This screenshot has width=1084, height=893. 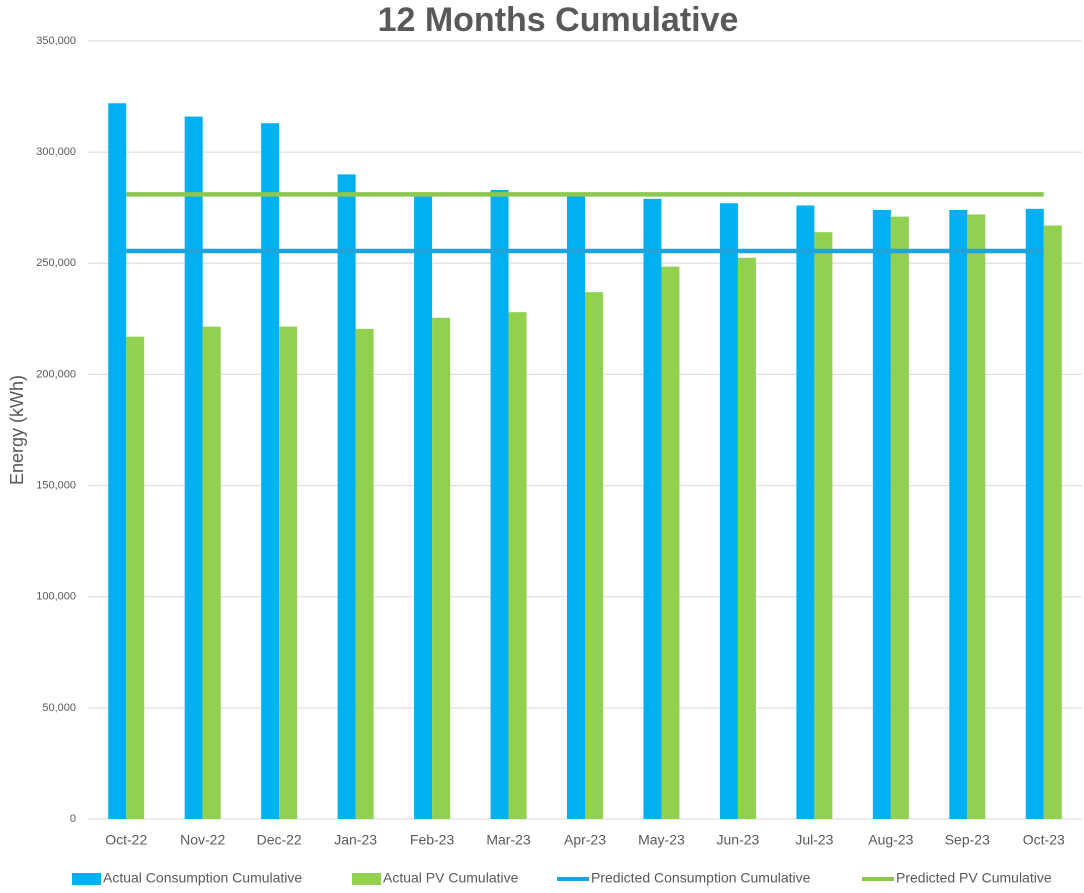 What do you see at coordinates (967, 840) in the screenshot?
I see `x-tick-label: Sep-23` at bounding box center [967, 840].